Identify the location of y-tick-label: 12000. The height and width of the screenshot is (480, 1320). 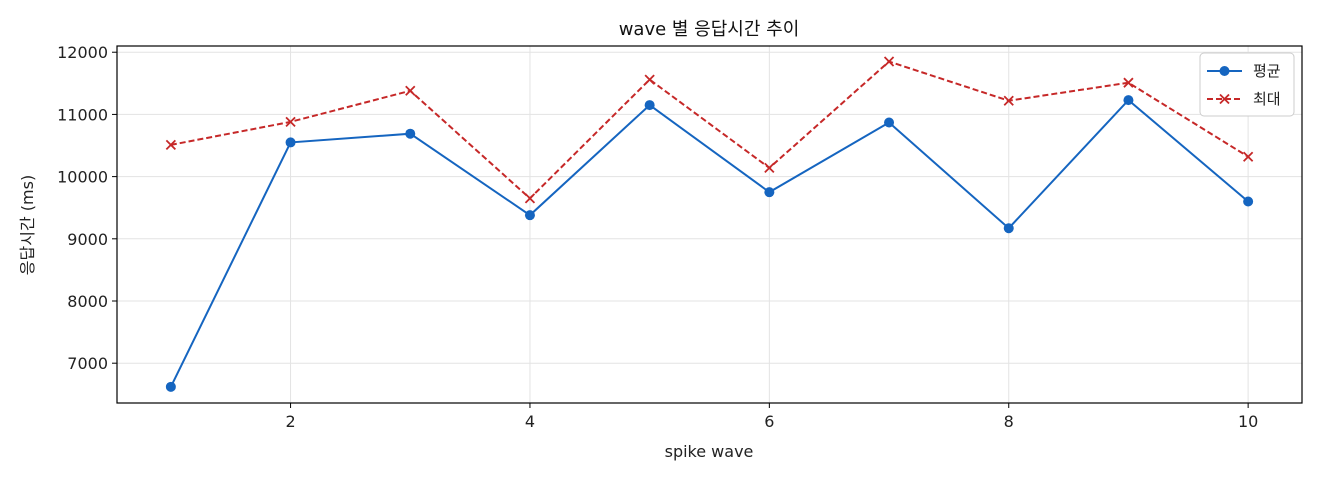
(82, 52).